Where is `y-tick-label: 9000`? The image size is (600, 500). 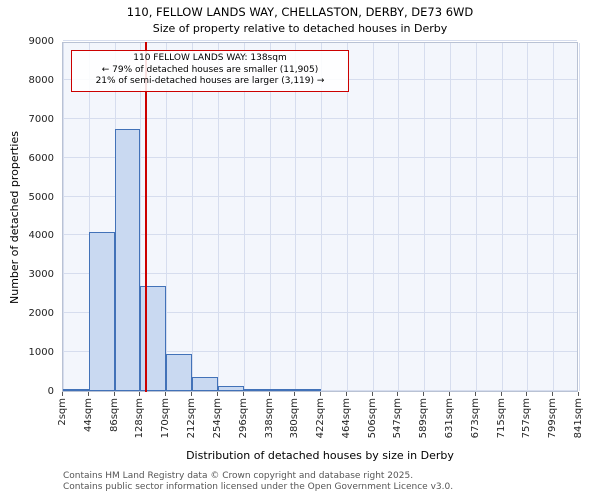 y-tick-label: 9000 is located at coordinates (41, 41).